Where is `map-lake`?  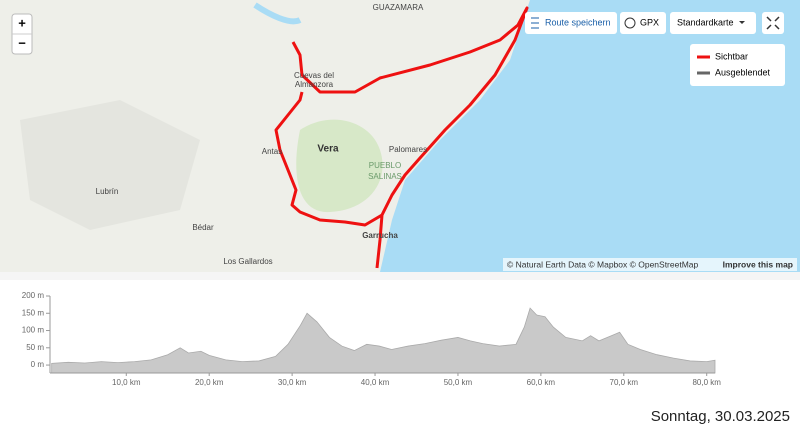
map-lake is located at coordinates (277, 13).